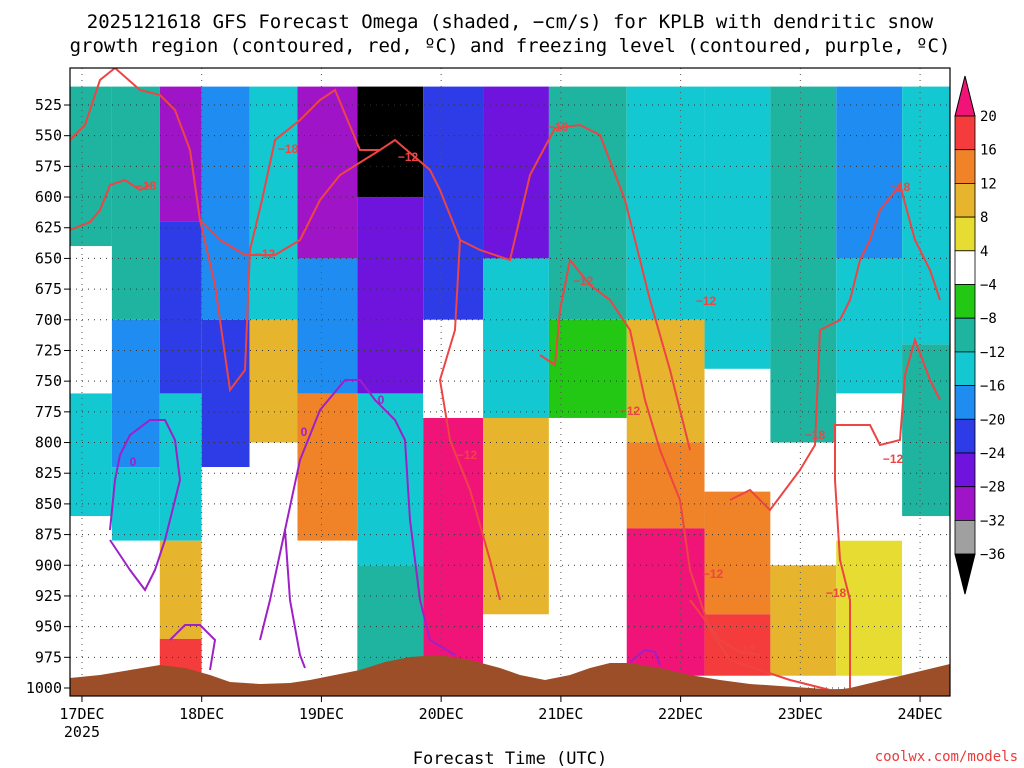 The image size is (1024, 768). What do you see at coordinates (441, 714) in the screenshot?
I see `x-tick-label: 20DEC` at bounding box center [441, 714].